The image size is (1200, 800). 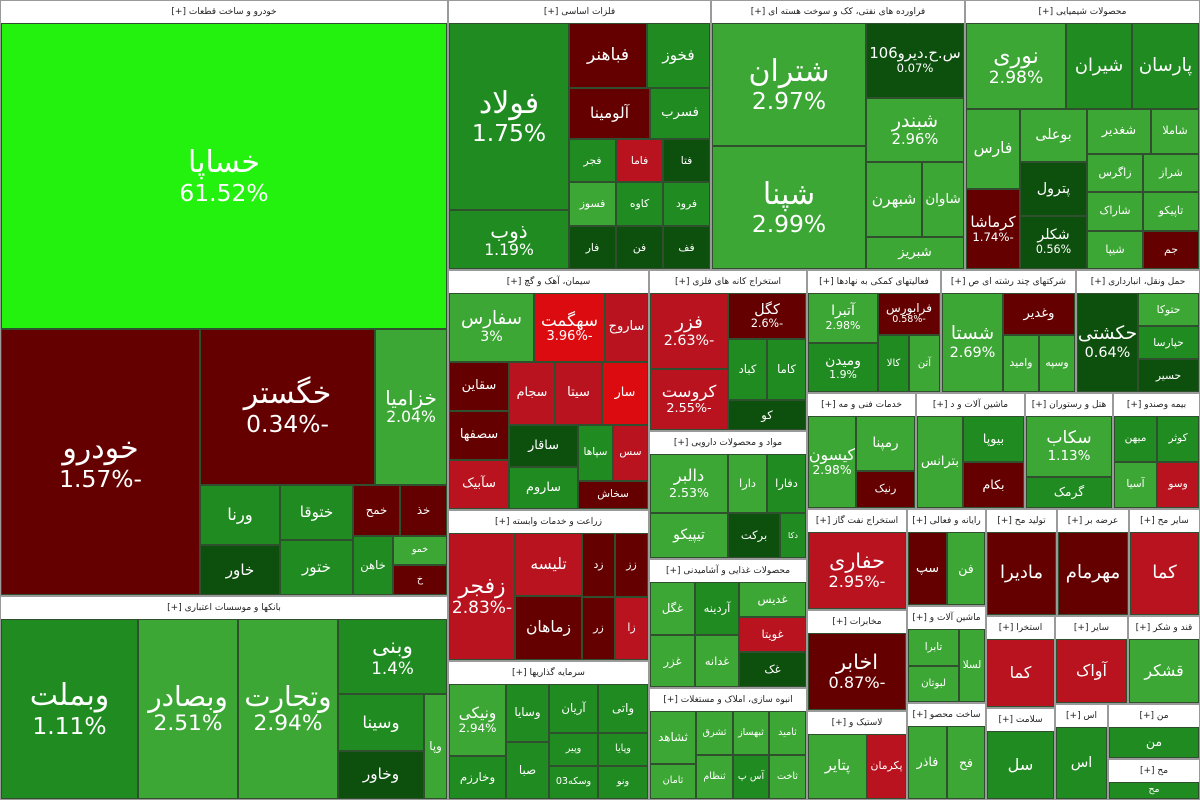 I want to click on stock-tile: حتوکا, so click(x=1168, y=309).